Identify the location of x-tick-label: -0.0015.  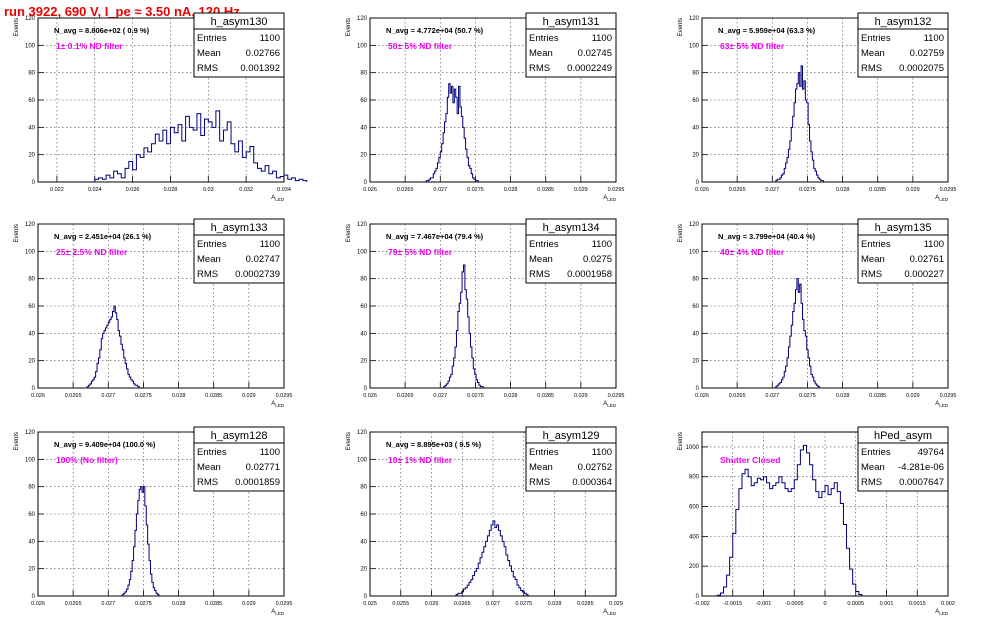
(732, 604).